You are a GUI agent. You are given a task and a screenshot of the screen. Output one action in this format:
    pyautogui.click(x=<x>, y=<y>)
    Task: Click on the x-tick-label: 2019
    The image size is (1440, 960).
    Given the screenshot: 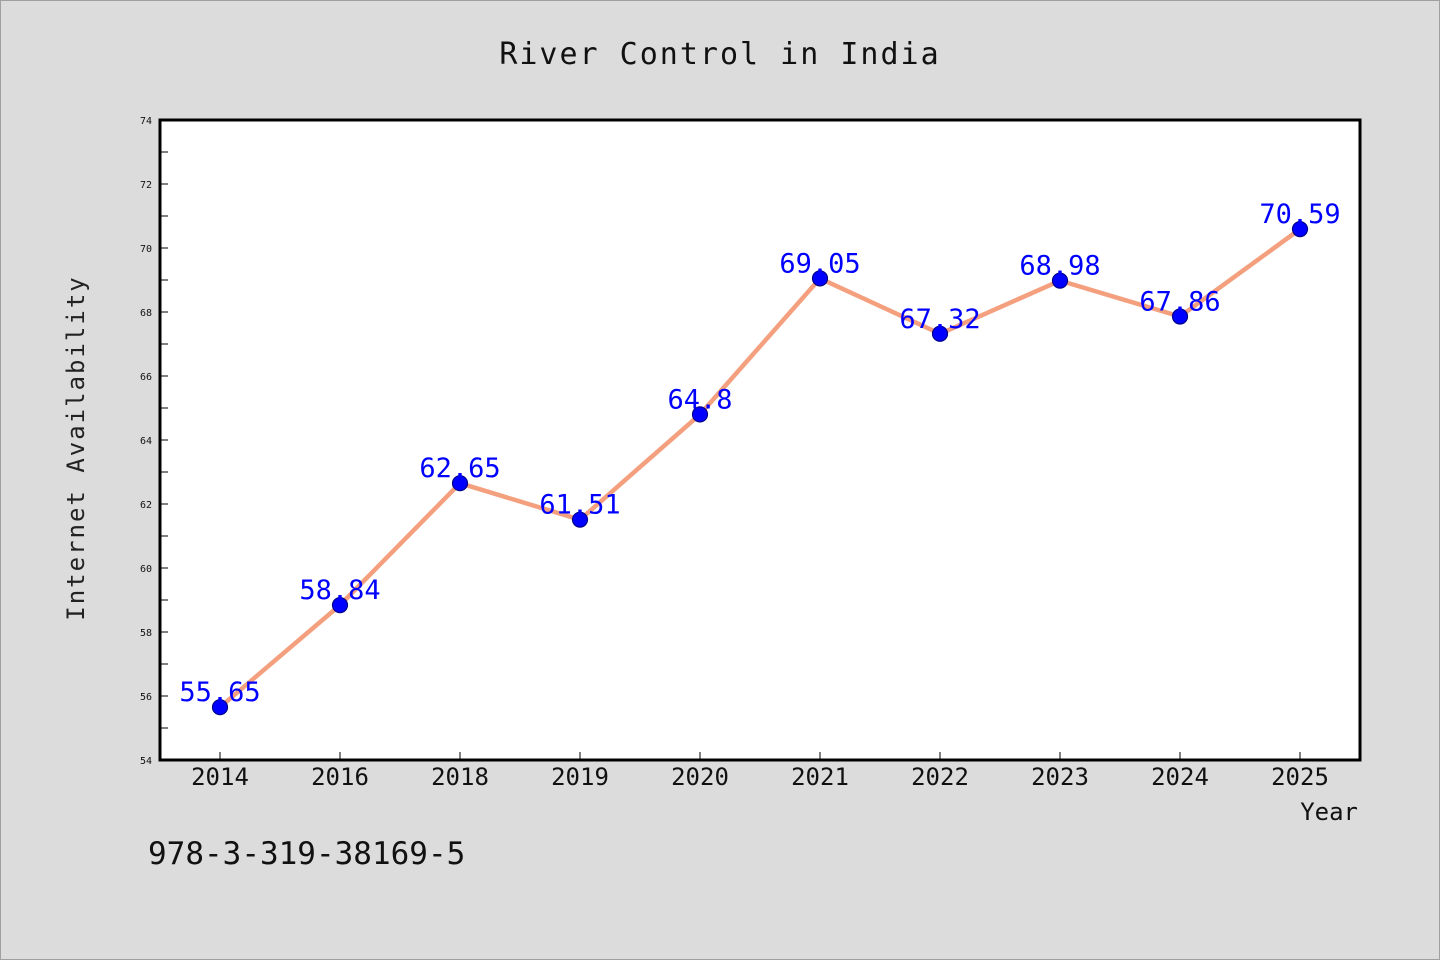 What is the action you would take?
    pyautogui.click(x=580, y=777)
    